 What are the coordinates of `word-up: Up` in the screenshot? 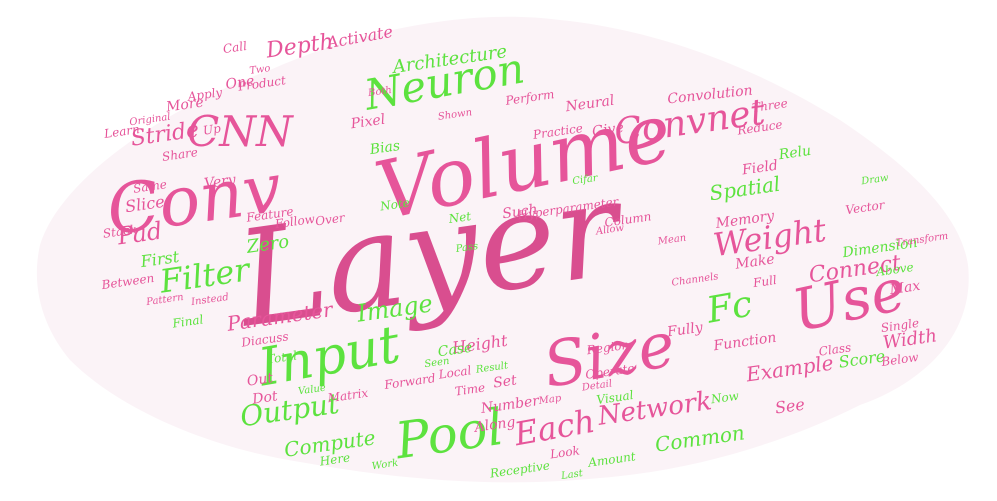 It's located at (212, 129).